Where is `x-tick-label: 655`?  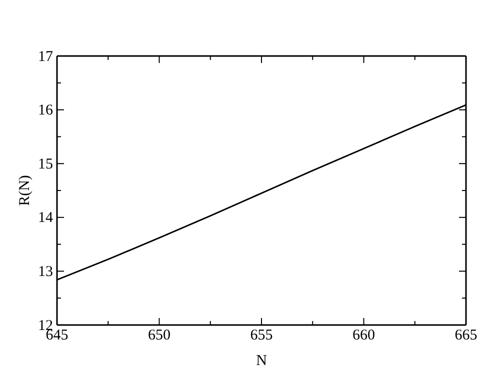 x-tick-label: 655 is located at coordinates (261, 336).